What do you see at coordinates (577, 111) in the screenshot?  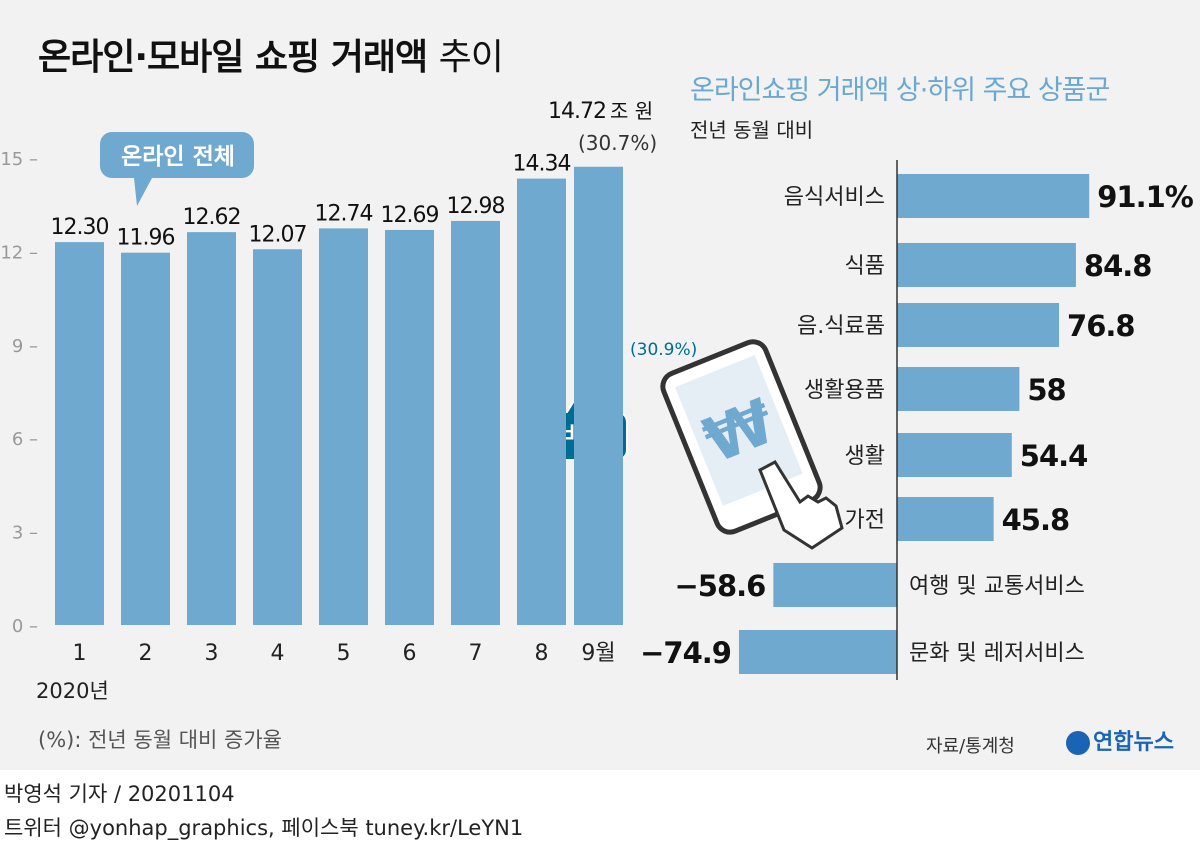 I see `online-value-label: 14.72` at bounding box center [577, 111].